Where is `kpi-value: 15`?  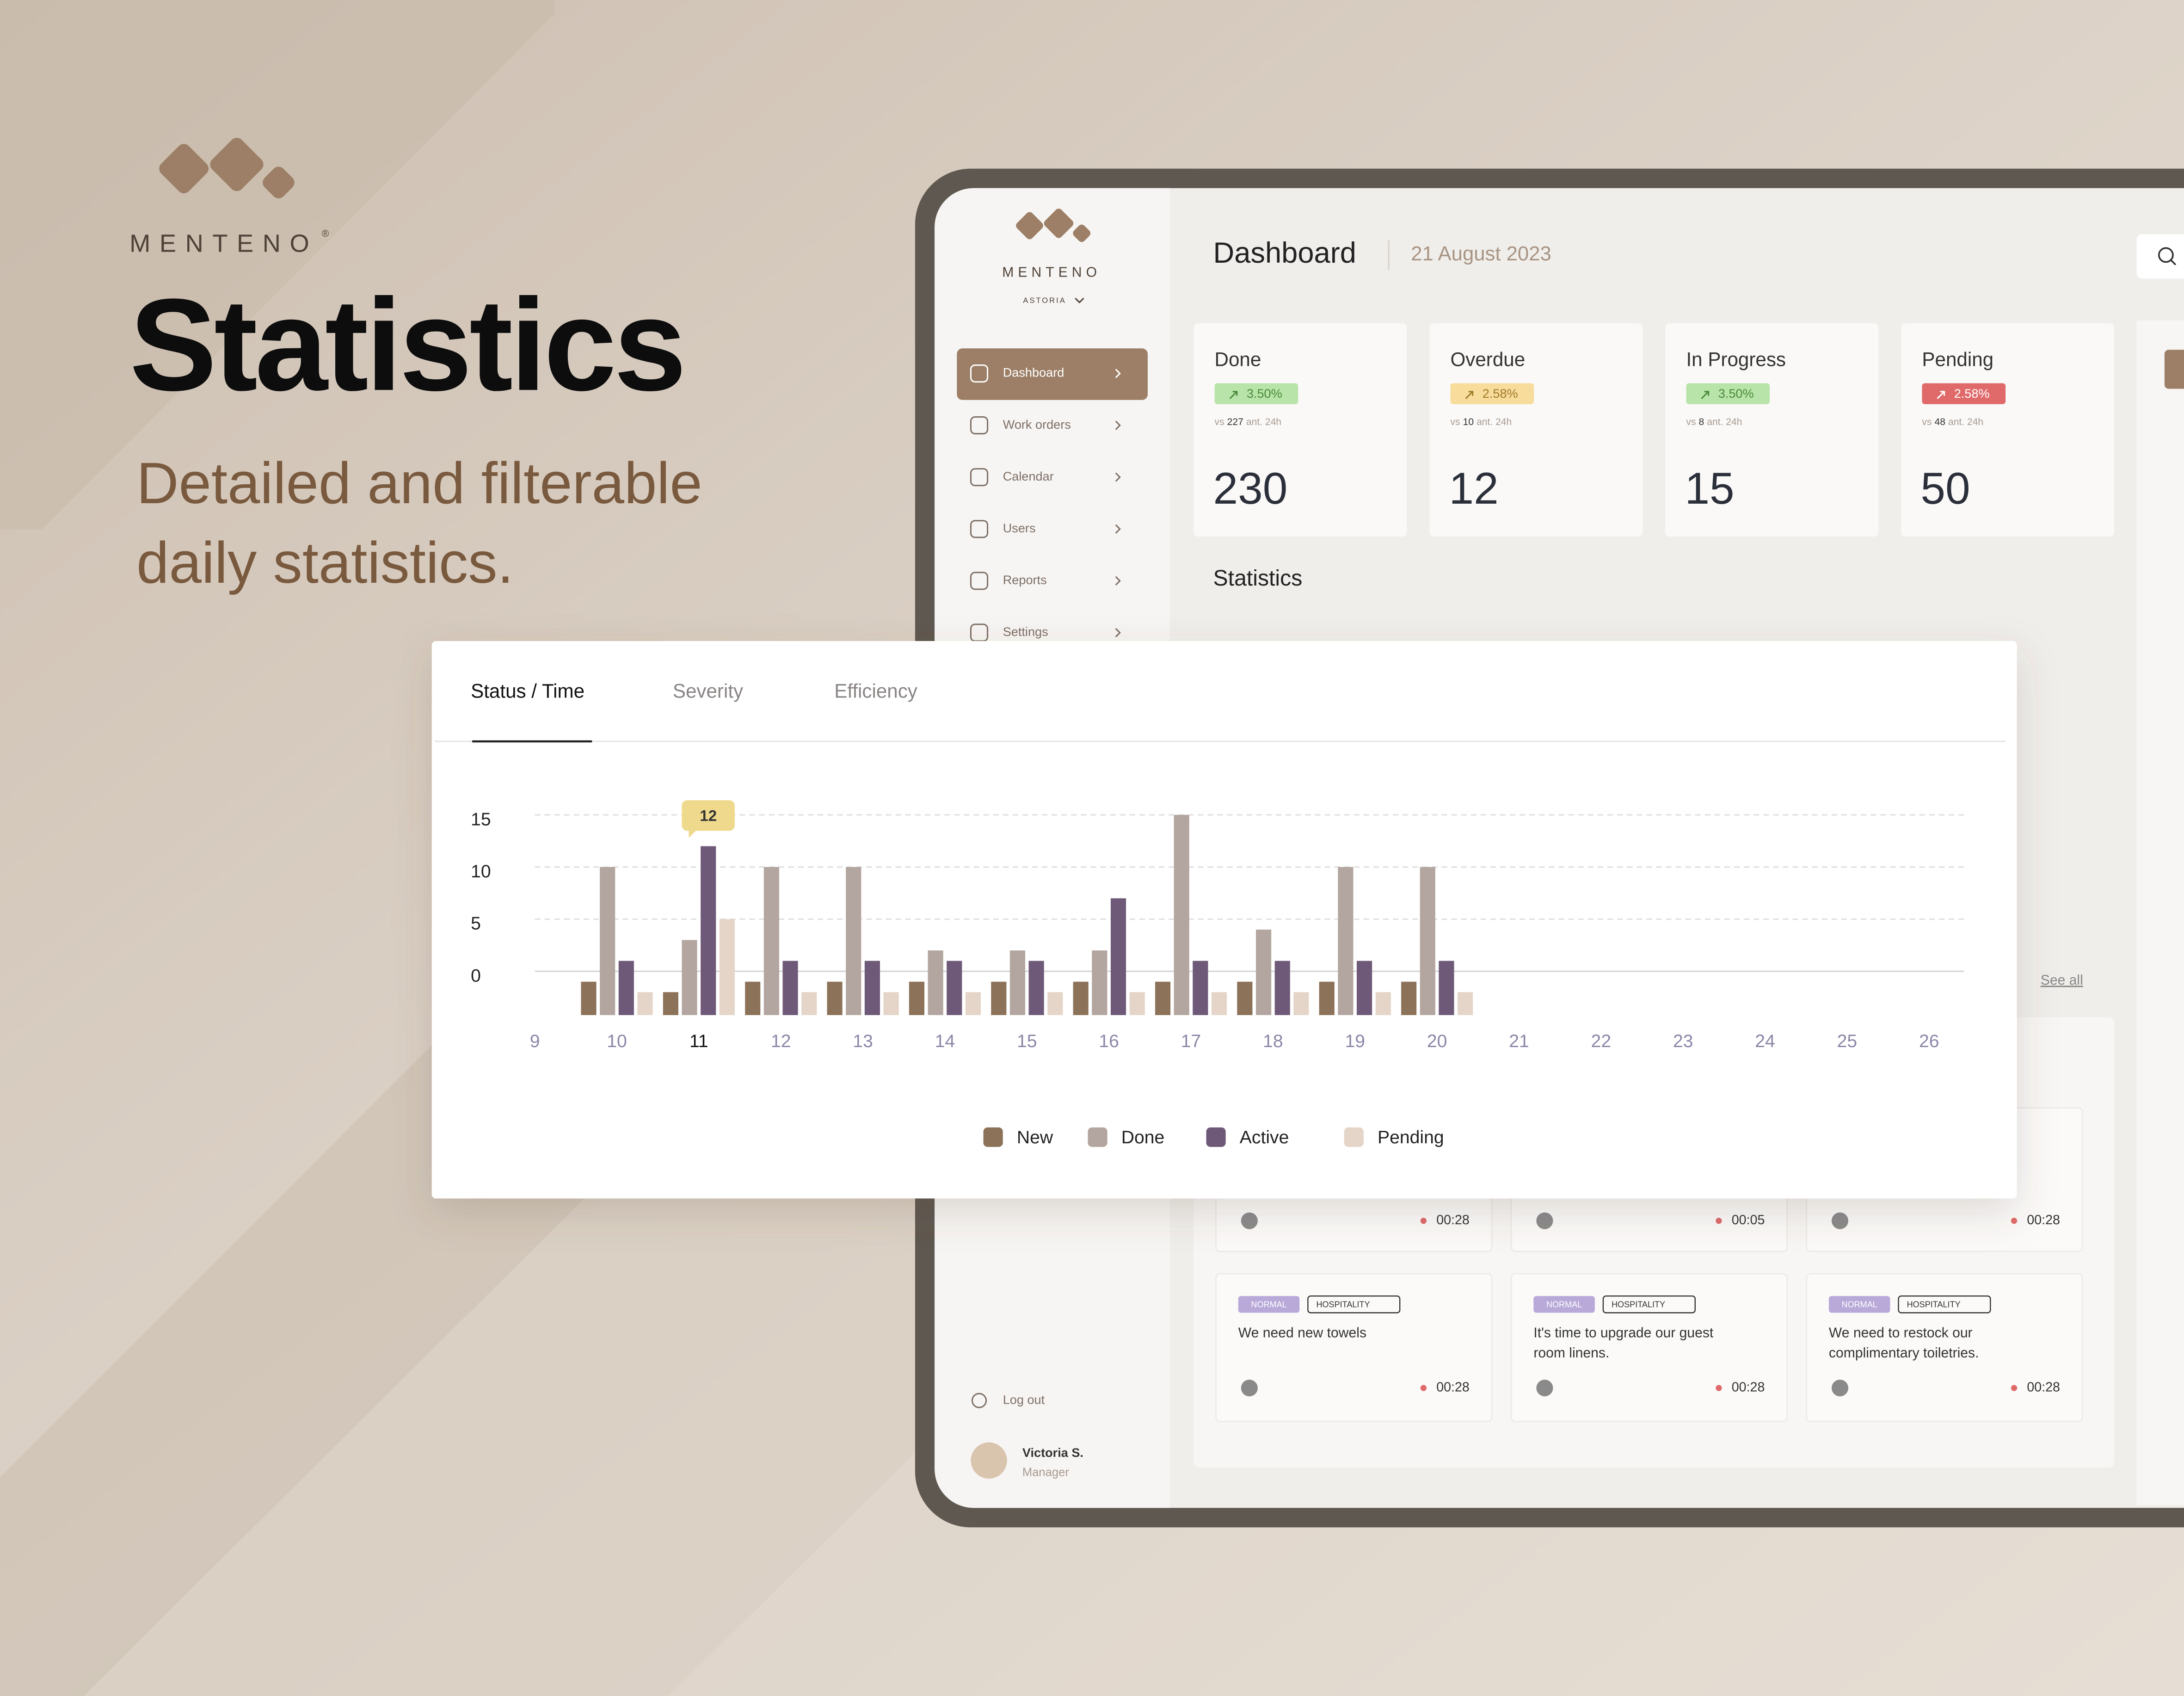 kpi-value: 15 is located at coordinates (1709, 488).